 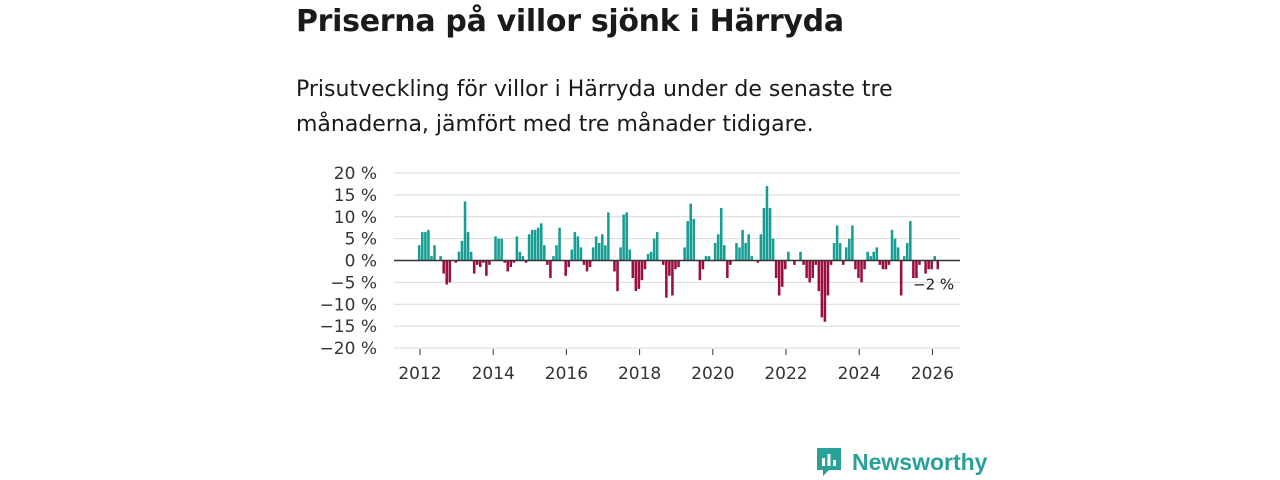 What do you see at coordinates (920, 461) in the screenshot?
I see `newsworthy-logo-text: Newsworthy` at bounding box center [920, 461].